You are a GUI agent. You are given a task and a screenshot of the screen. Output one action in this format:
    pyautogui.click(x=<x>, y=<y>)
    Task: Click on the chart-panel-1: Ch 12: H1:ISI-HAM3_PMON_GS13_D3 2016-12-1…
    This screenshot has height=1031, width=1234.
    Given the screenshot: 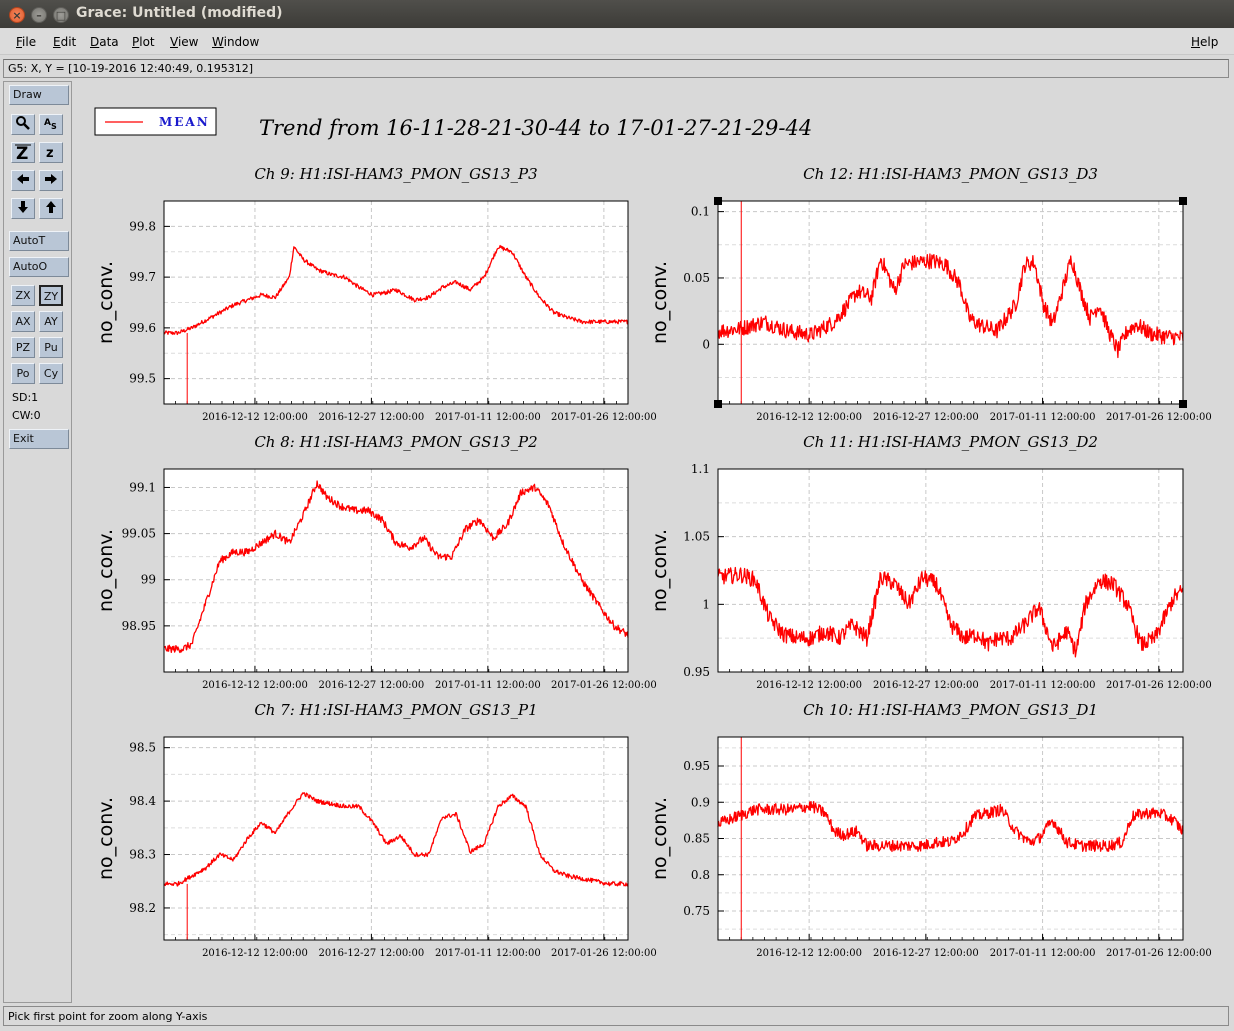 What is the action you would take?
    pyautogui.click(x=930, y=294)
    